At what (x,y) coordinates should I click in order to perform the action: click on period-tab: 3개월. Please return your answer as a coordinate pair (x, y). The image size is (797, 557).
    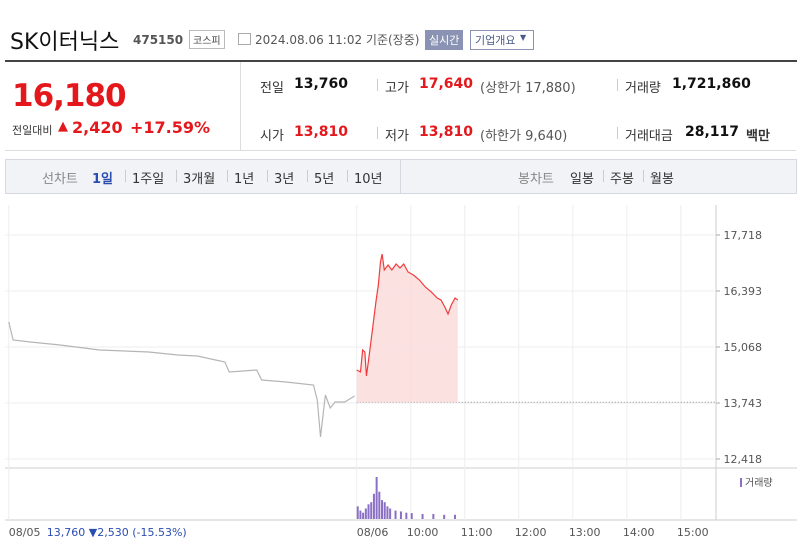
    Looking at the image, I should click on (199, 179).